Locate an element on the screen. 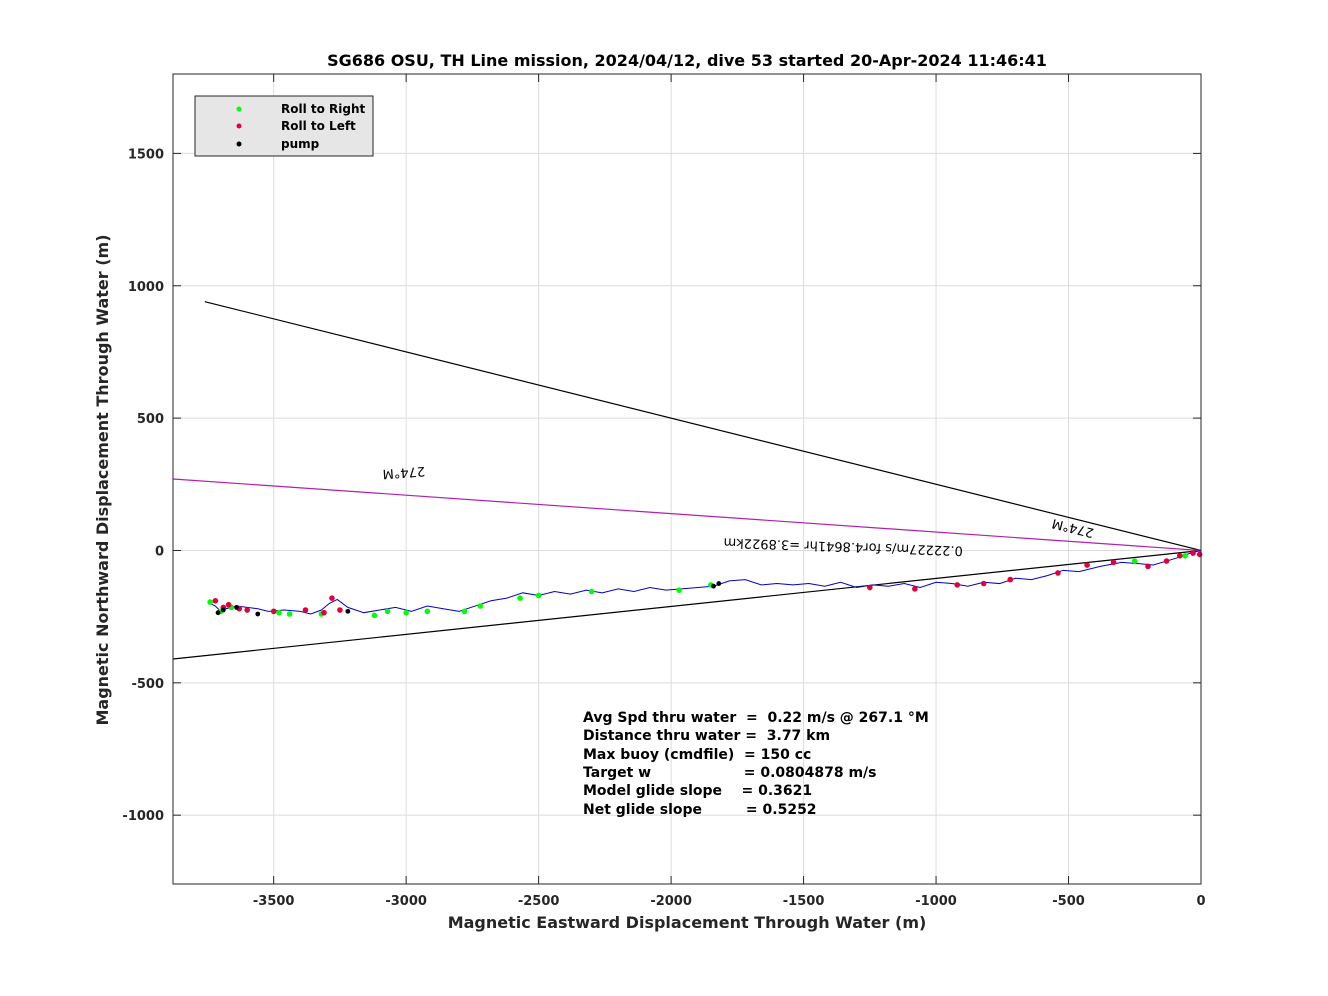 This screenshot has height=996, width=1328. legend-marker-pump is located at coordinates (239, 144).